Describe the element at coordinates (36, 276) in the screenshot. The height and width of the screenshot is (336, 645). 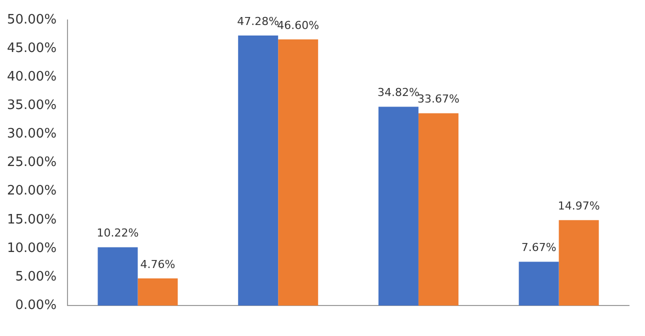
I see `y-tick-label: 5.00%` at that location.